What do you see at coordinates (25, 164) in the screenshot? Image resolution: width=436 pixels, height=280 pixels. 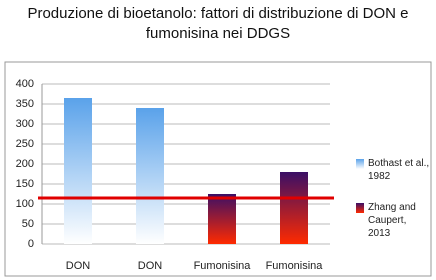 I see `y-tick-label: 200` at bounding box center [25, 164].